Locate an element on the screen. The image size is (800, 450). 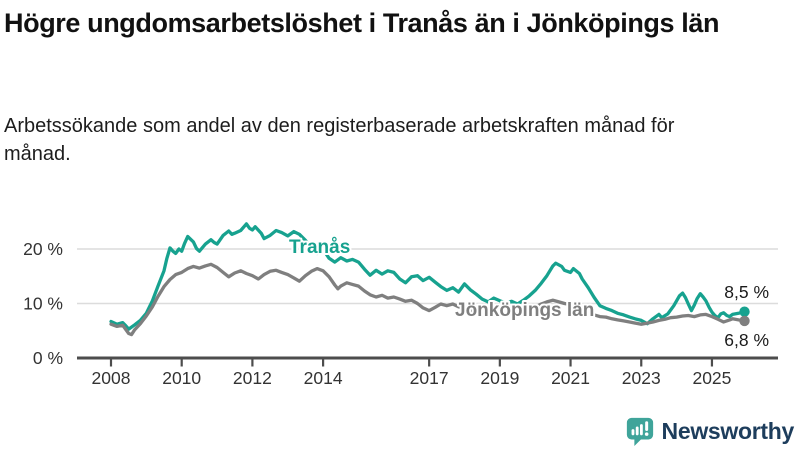
brand-name: Newsworthy is located at coordinates (728, 431).